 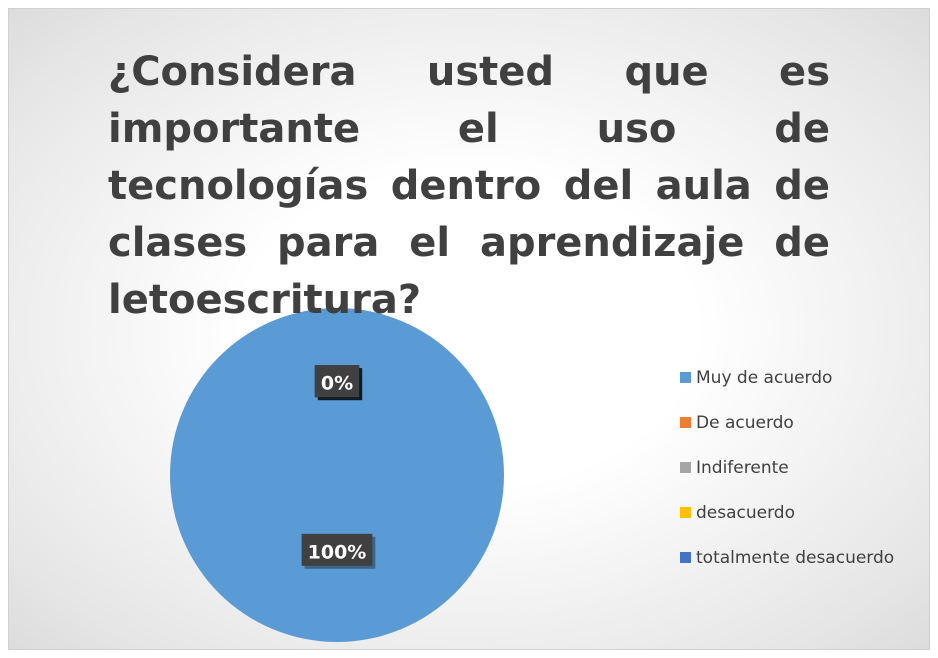 I want to click on legend-label: De acuerdo, so click(x=745, y=423).